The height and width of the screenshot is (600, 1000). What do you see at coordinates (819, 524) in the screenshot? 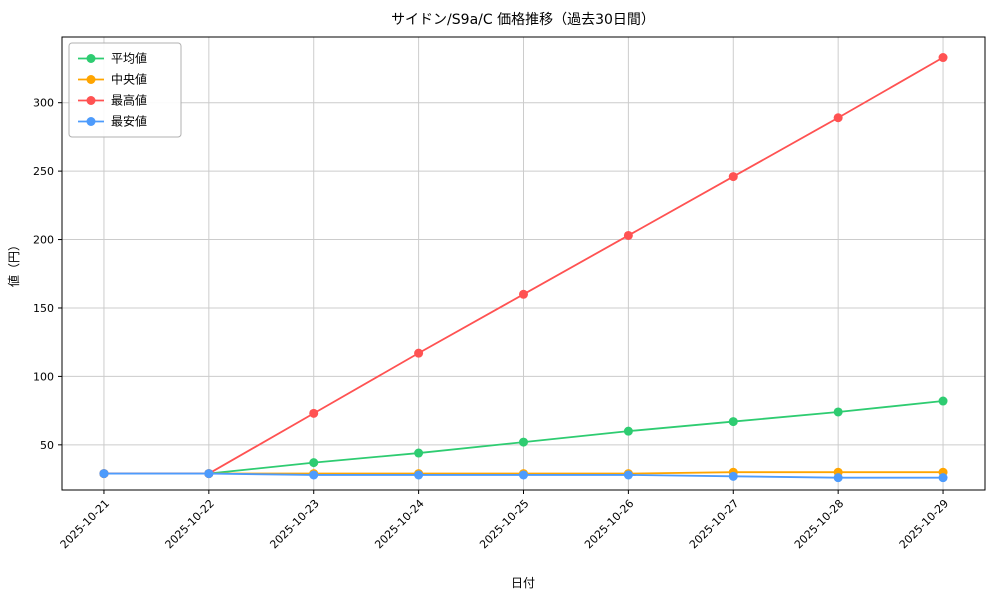
I see `x-tick-label: 2025-10-28` at bounding box center [819, 524].